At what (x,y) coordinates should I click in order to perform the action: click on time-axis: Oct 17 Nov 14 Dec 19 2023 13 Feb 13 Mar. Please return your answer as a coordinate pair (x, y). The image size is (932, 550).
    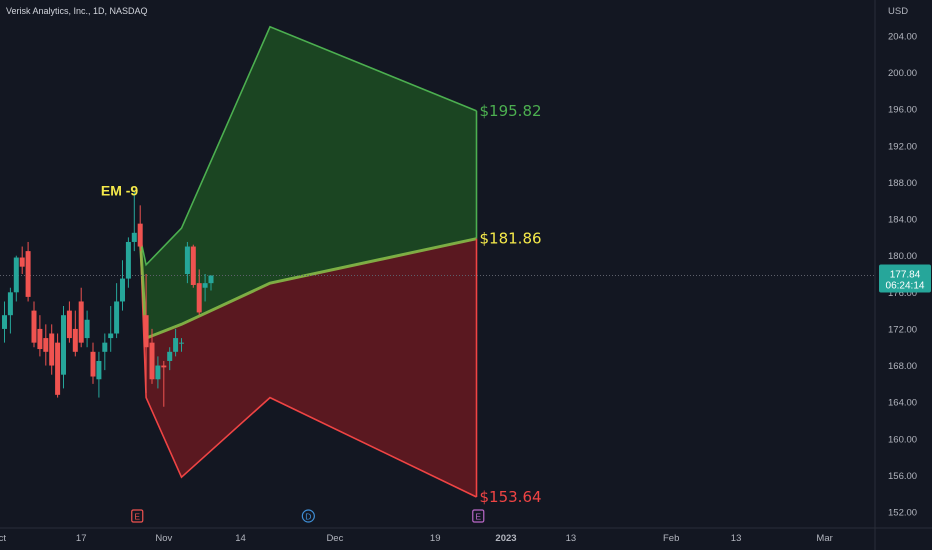
    Looking at the image, I should click on (466, 535).